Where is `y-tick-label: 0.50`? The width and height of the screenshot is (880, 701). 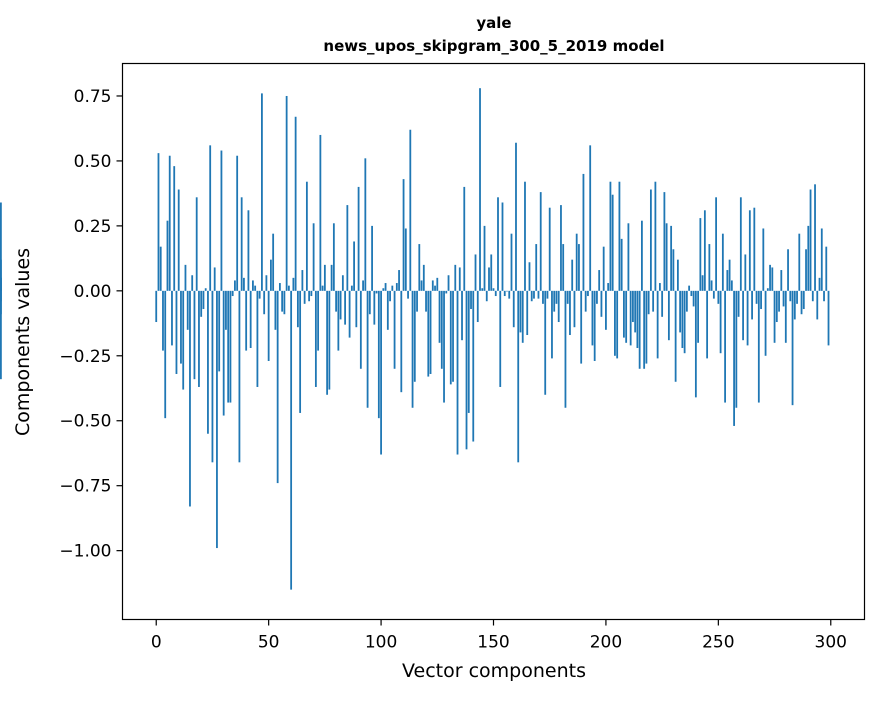
y-tick-label: 0.50 is located at coordinates (93, 162).